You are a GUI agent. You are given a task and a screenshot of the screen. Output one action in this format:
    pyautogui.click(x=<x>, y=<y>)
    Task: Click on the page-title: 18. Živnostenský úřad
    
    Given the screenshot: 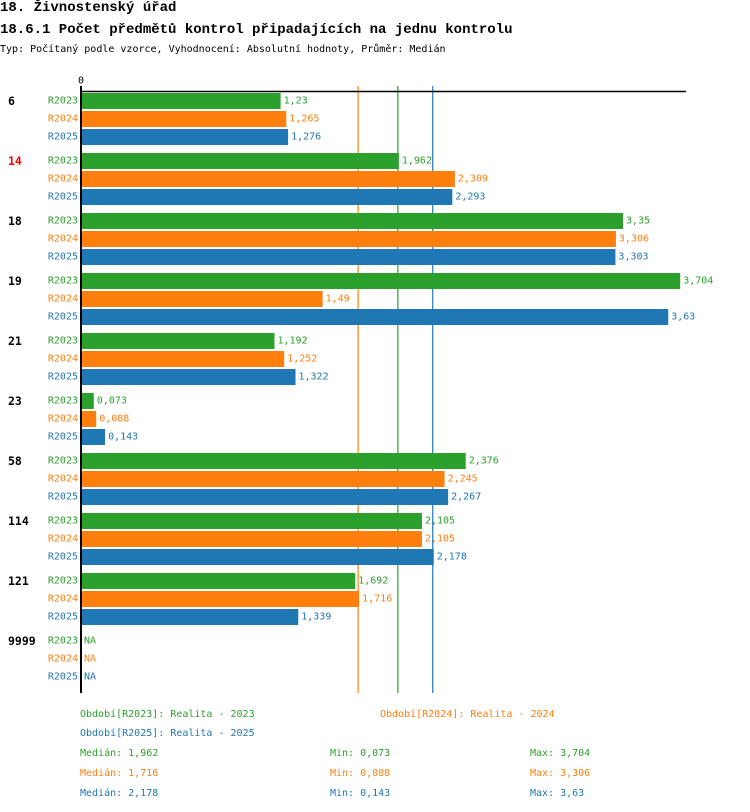 What is the action you would take?
    pyautogui.click(x=88, y=8)
    